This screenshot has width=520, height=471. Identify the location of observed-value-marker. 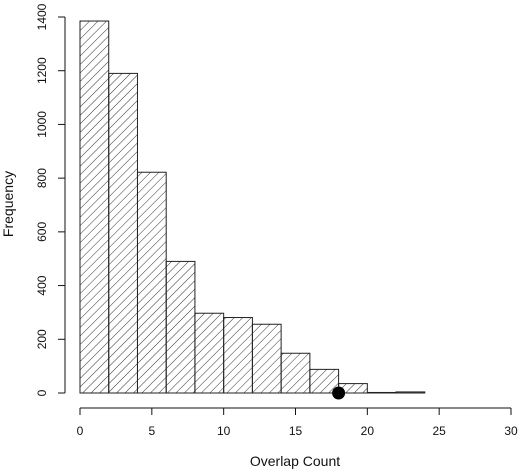
(339, 393).